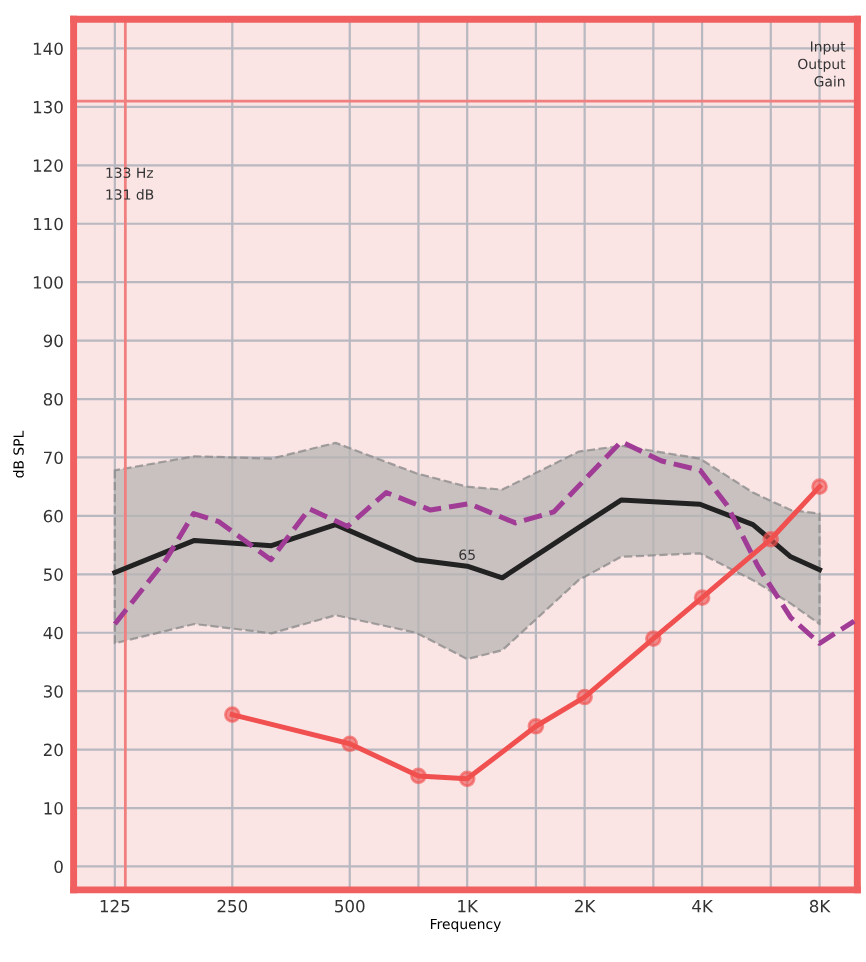 The height and width of the screenshot is (962, 866). I want to click on x-tick-label: 4K, so click(703, 906).